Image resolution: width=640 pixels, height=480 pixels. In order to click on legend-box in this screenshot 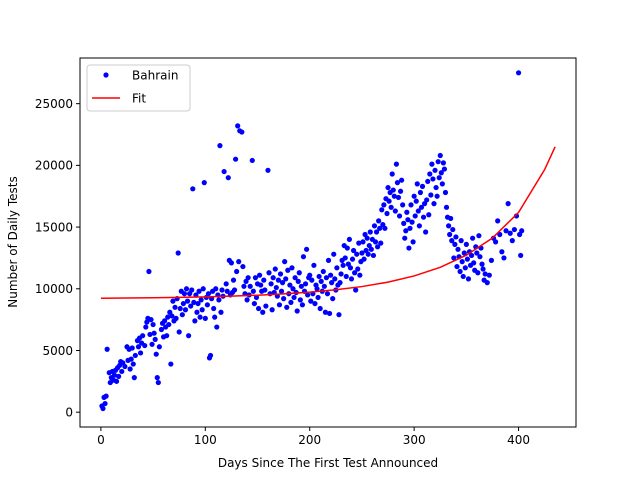, I will do `click(138, 88)`.